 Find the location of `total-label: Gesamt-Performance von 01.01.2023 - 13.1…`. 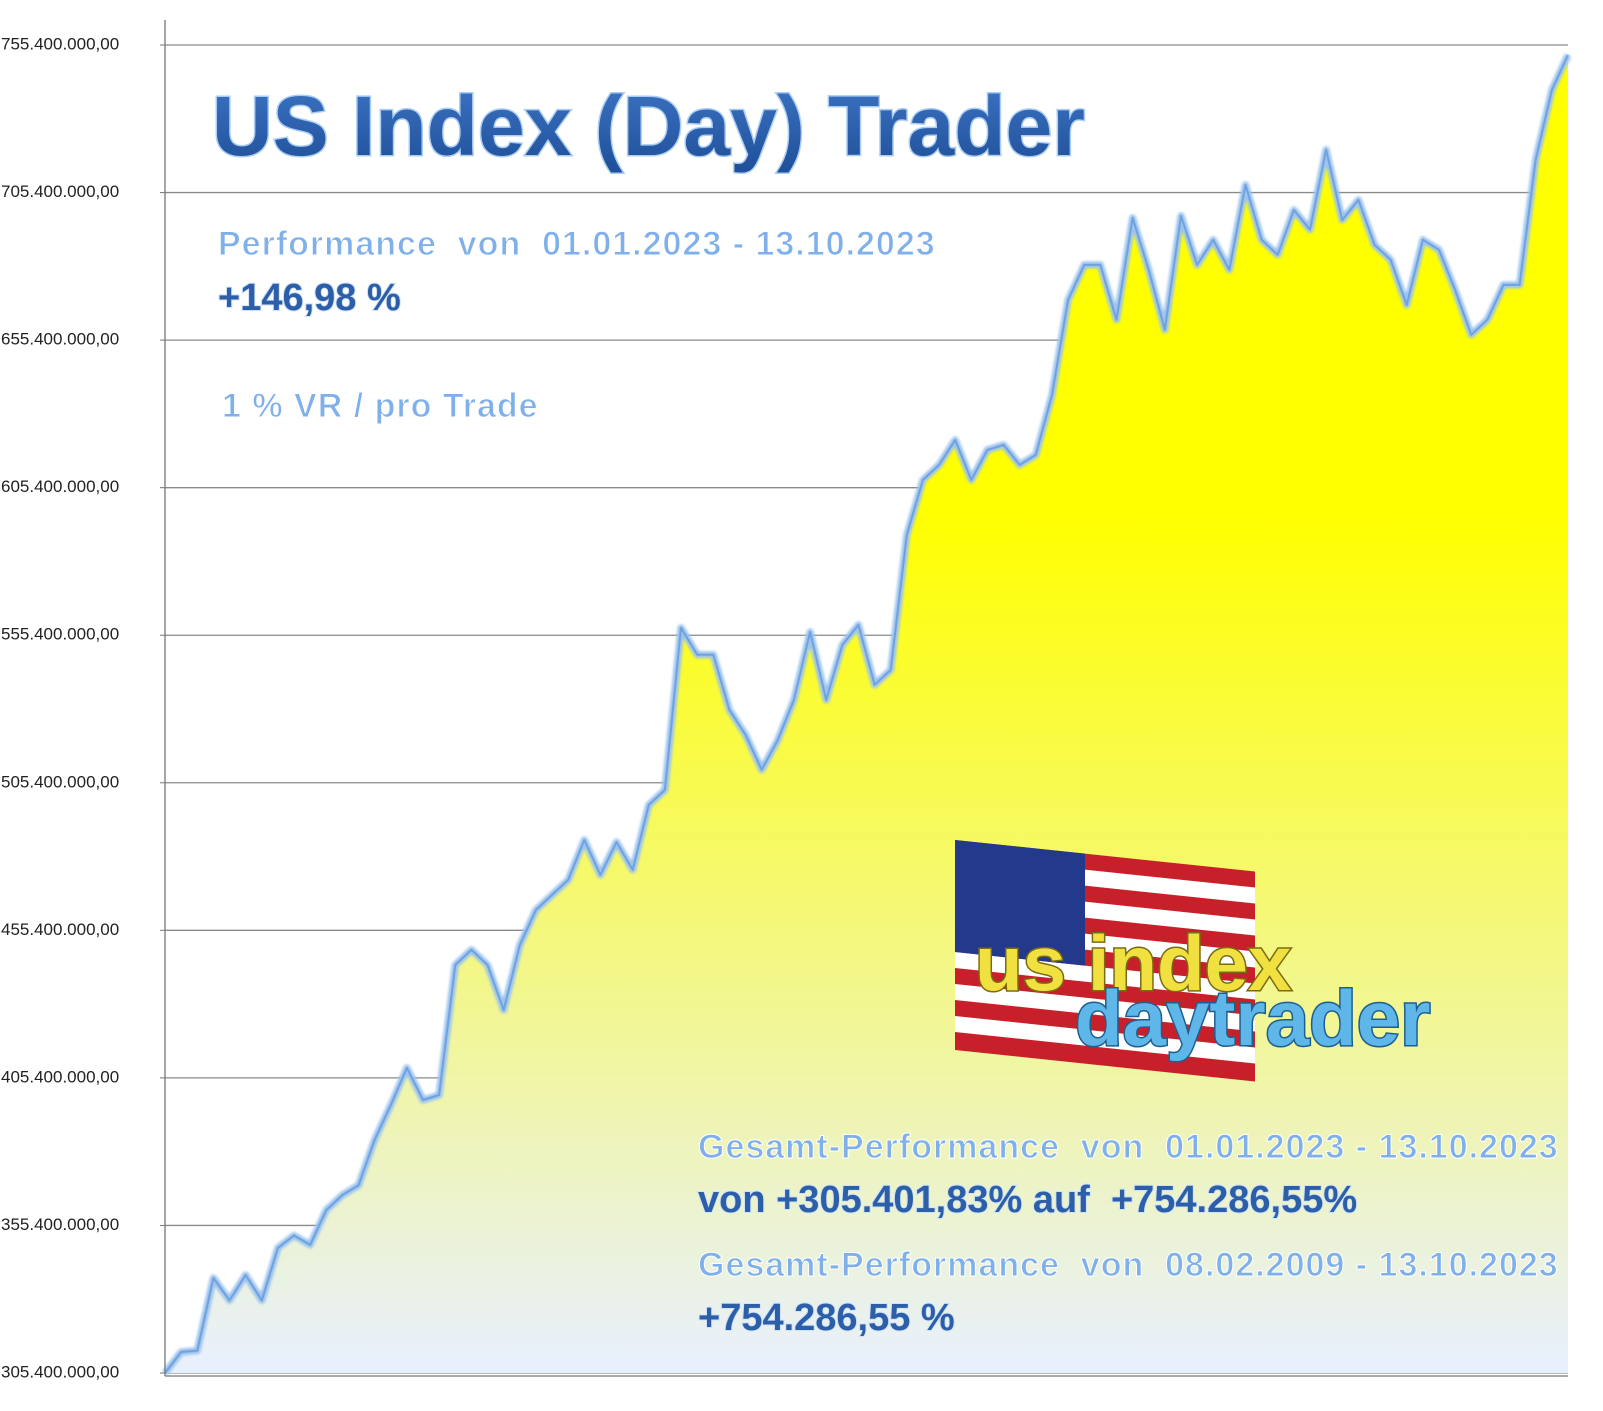

total-label: Gesamt-Performance von 01.01.2023 - 13.1… is located at coordinates (1128, 1147).